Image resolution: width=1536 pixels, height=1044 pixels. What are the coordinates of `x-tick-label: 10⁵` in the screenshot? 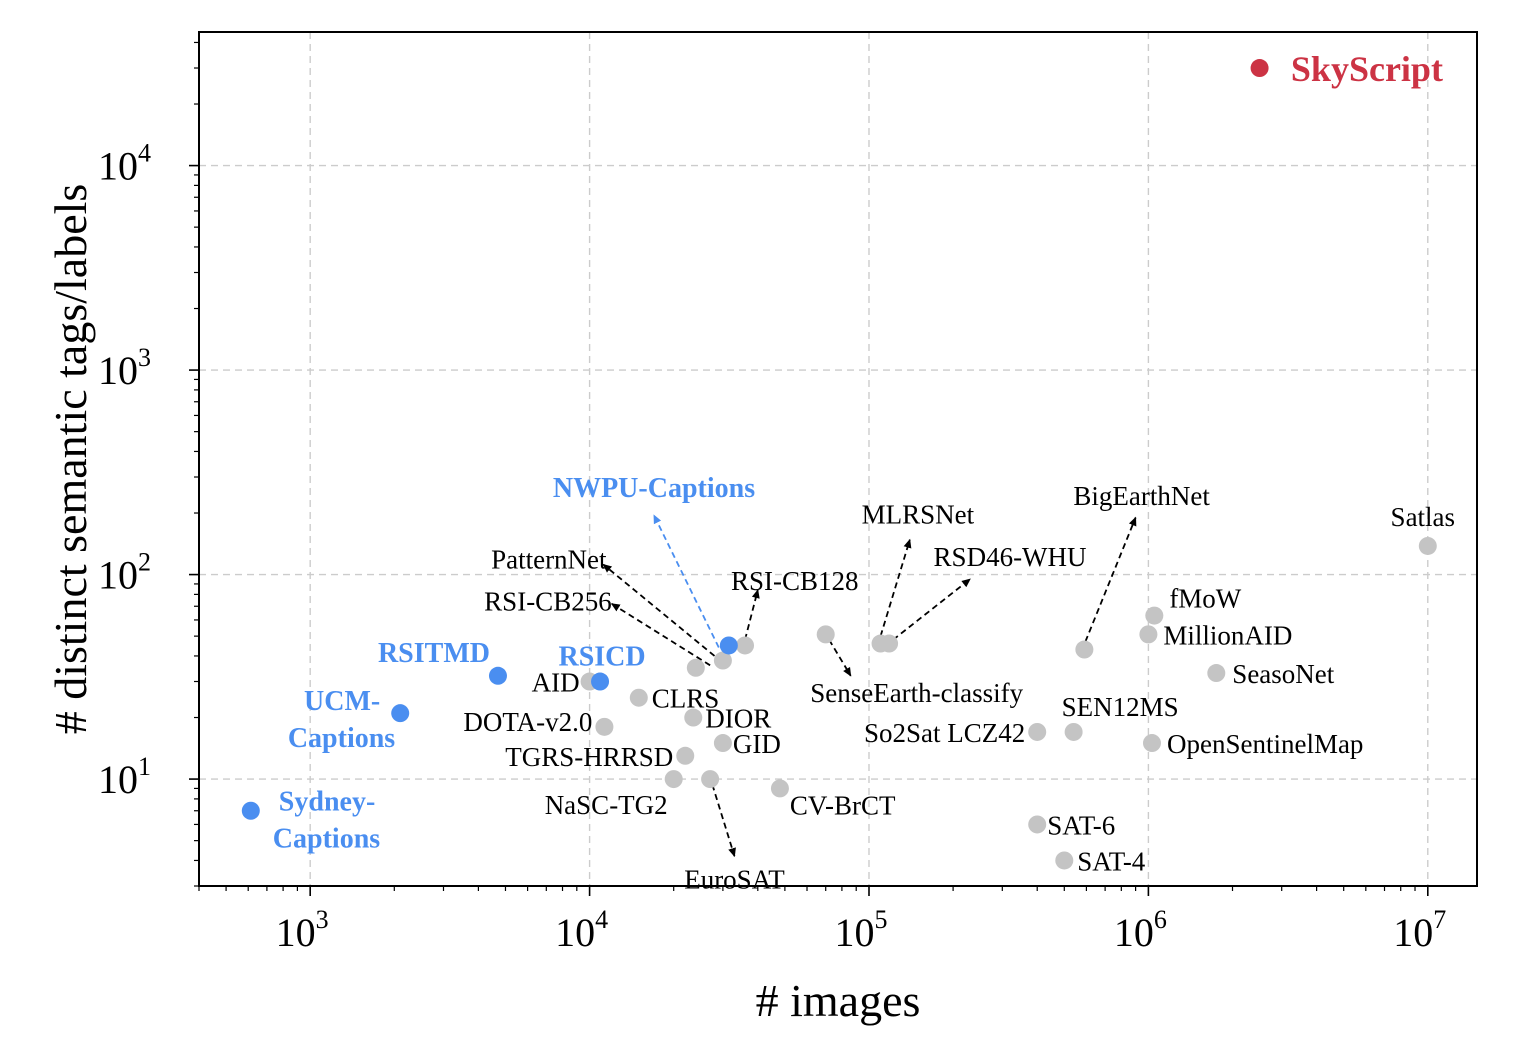 It's located at (860, 930).